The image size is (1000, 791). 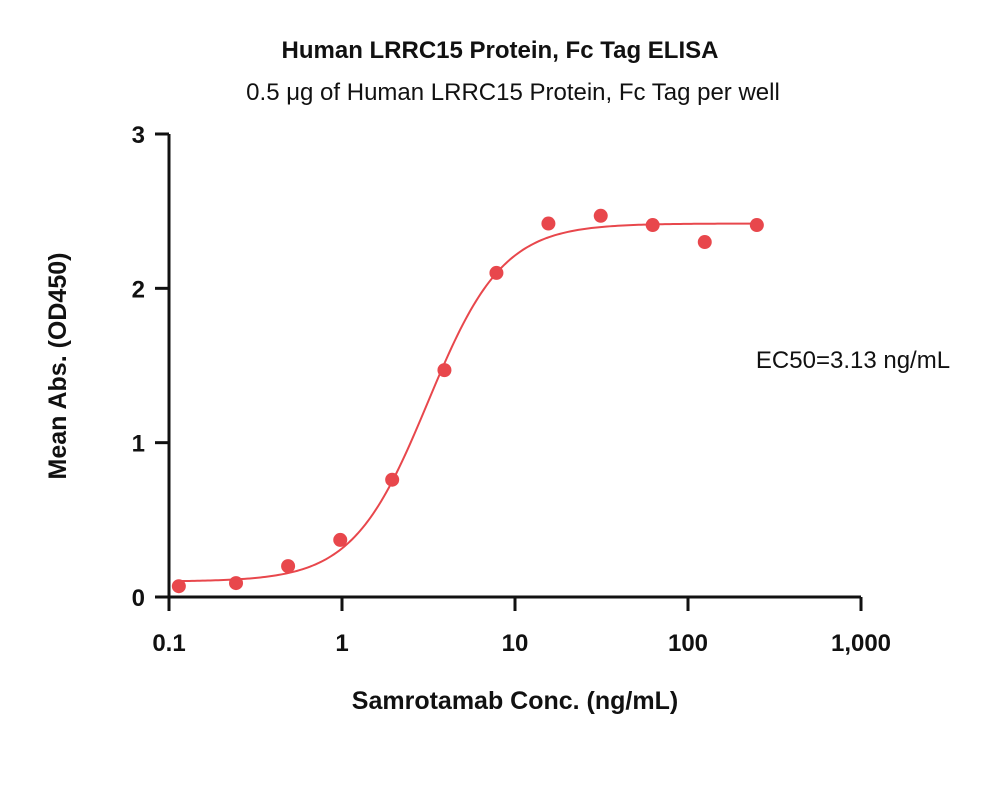 I want to click on x-tick-label: 0.1, so click(x=168, y=643).